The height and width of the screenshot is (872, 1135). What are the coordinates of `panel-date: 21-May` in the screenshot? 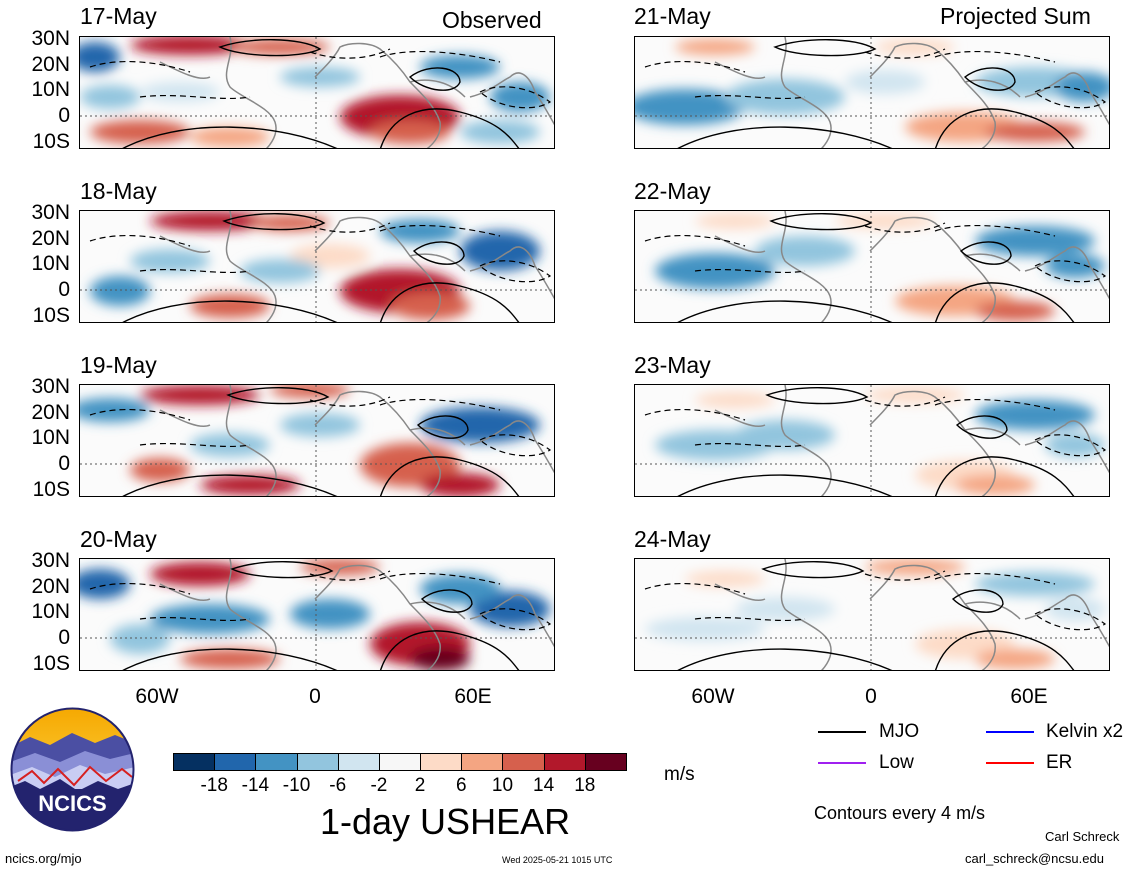 It's located at (672, 16).